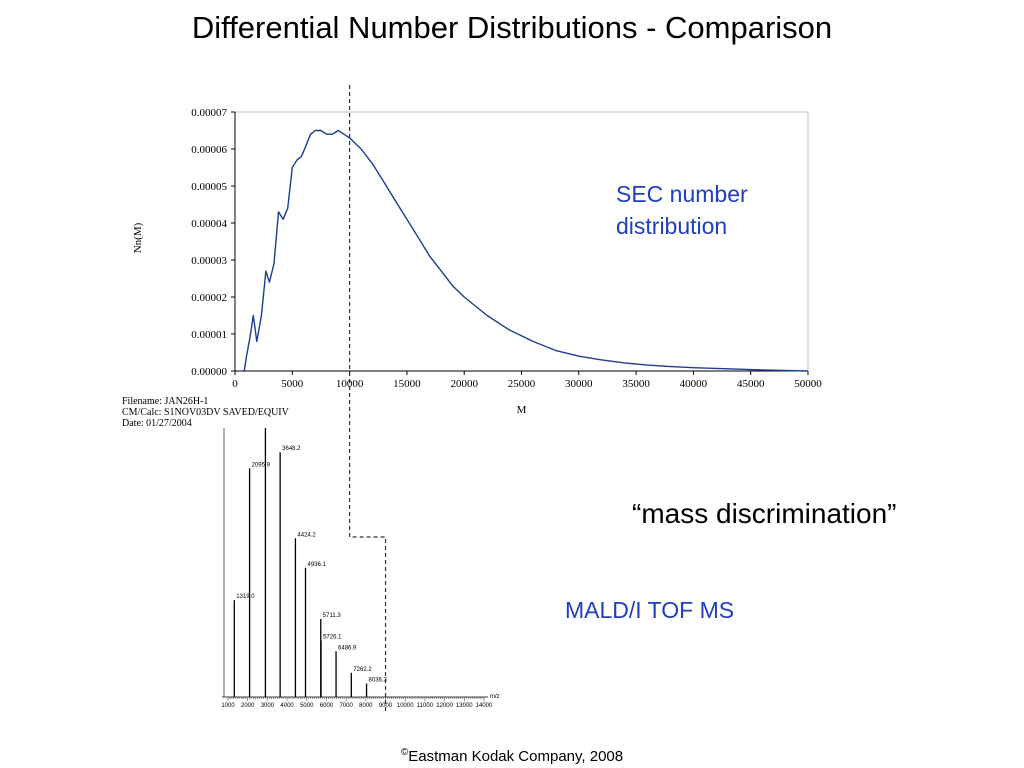 The height and width of the screenshot is (768, 1024). What do you see at coordinates (165, 401) in the screenshot?
I see `metadata-filename: Filename: JAN26H-1` at bounding box center [165, 401].